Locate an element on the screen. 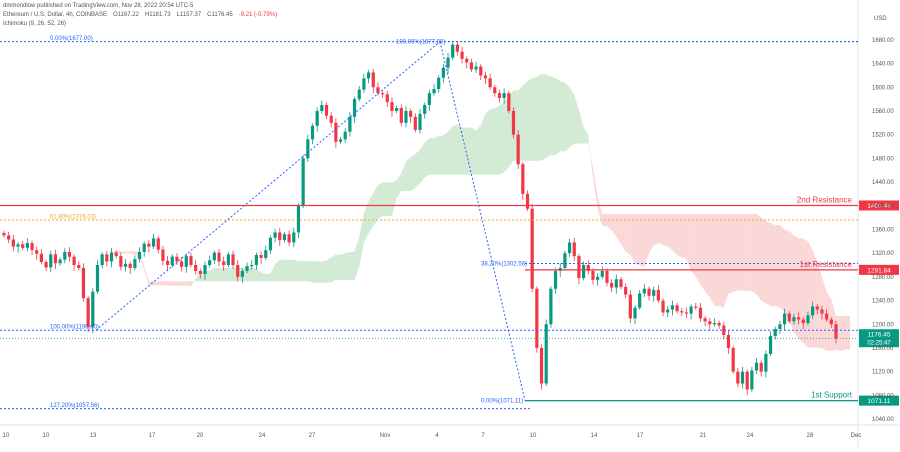 The image size is (900, 452). indicator-legend: Ichimoku (9, 26, 52, 26) is located at coordinates (35, 24).